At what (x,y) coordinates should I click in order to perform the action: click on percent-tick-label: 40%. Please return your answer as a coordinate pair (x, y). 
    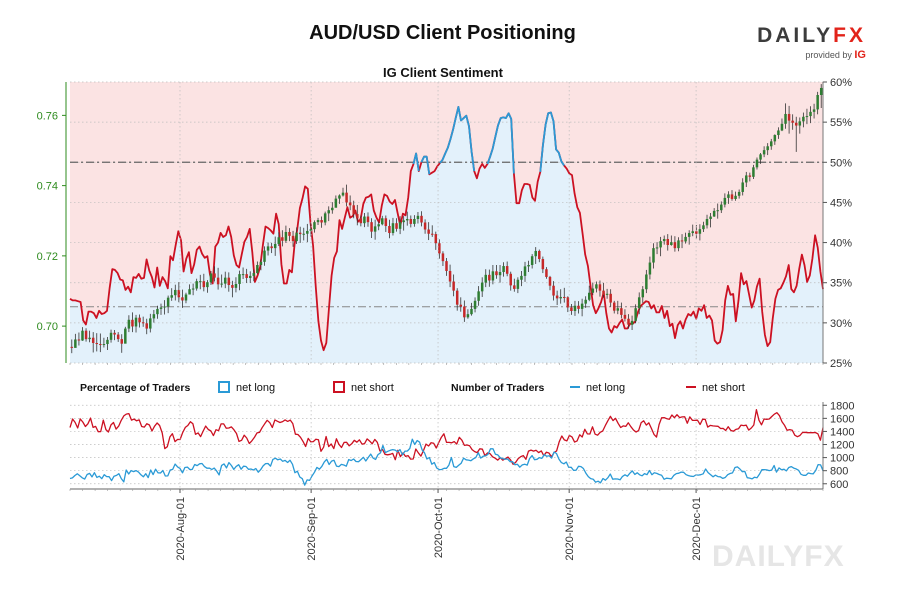
    Looking at the image, I should click on (841, 244).